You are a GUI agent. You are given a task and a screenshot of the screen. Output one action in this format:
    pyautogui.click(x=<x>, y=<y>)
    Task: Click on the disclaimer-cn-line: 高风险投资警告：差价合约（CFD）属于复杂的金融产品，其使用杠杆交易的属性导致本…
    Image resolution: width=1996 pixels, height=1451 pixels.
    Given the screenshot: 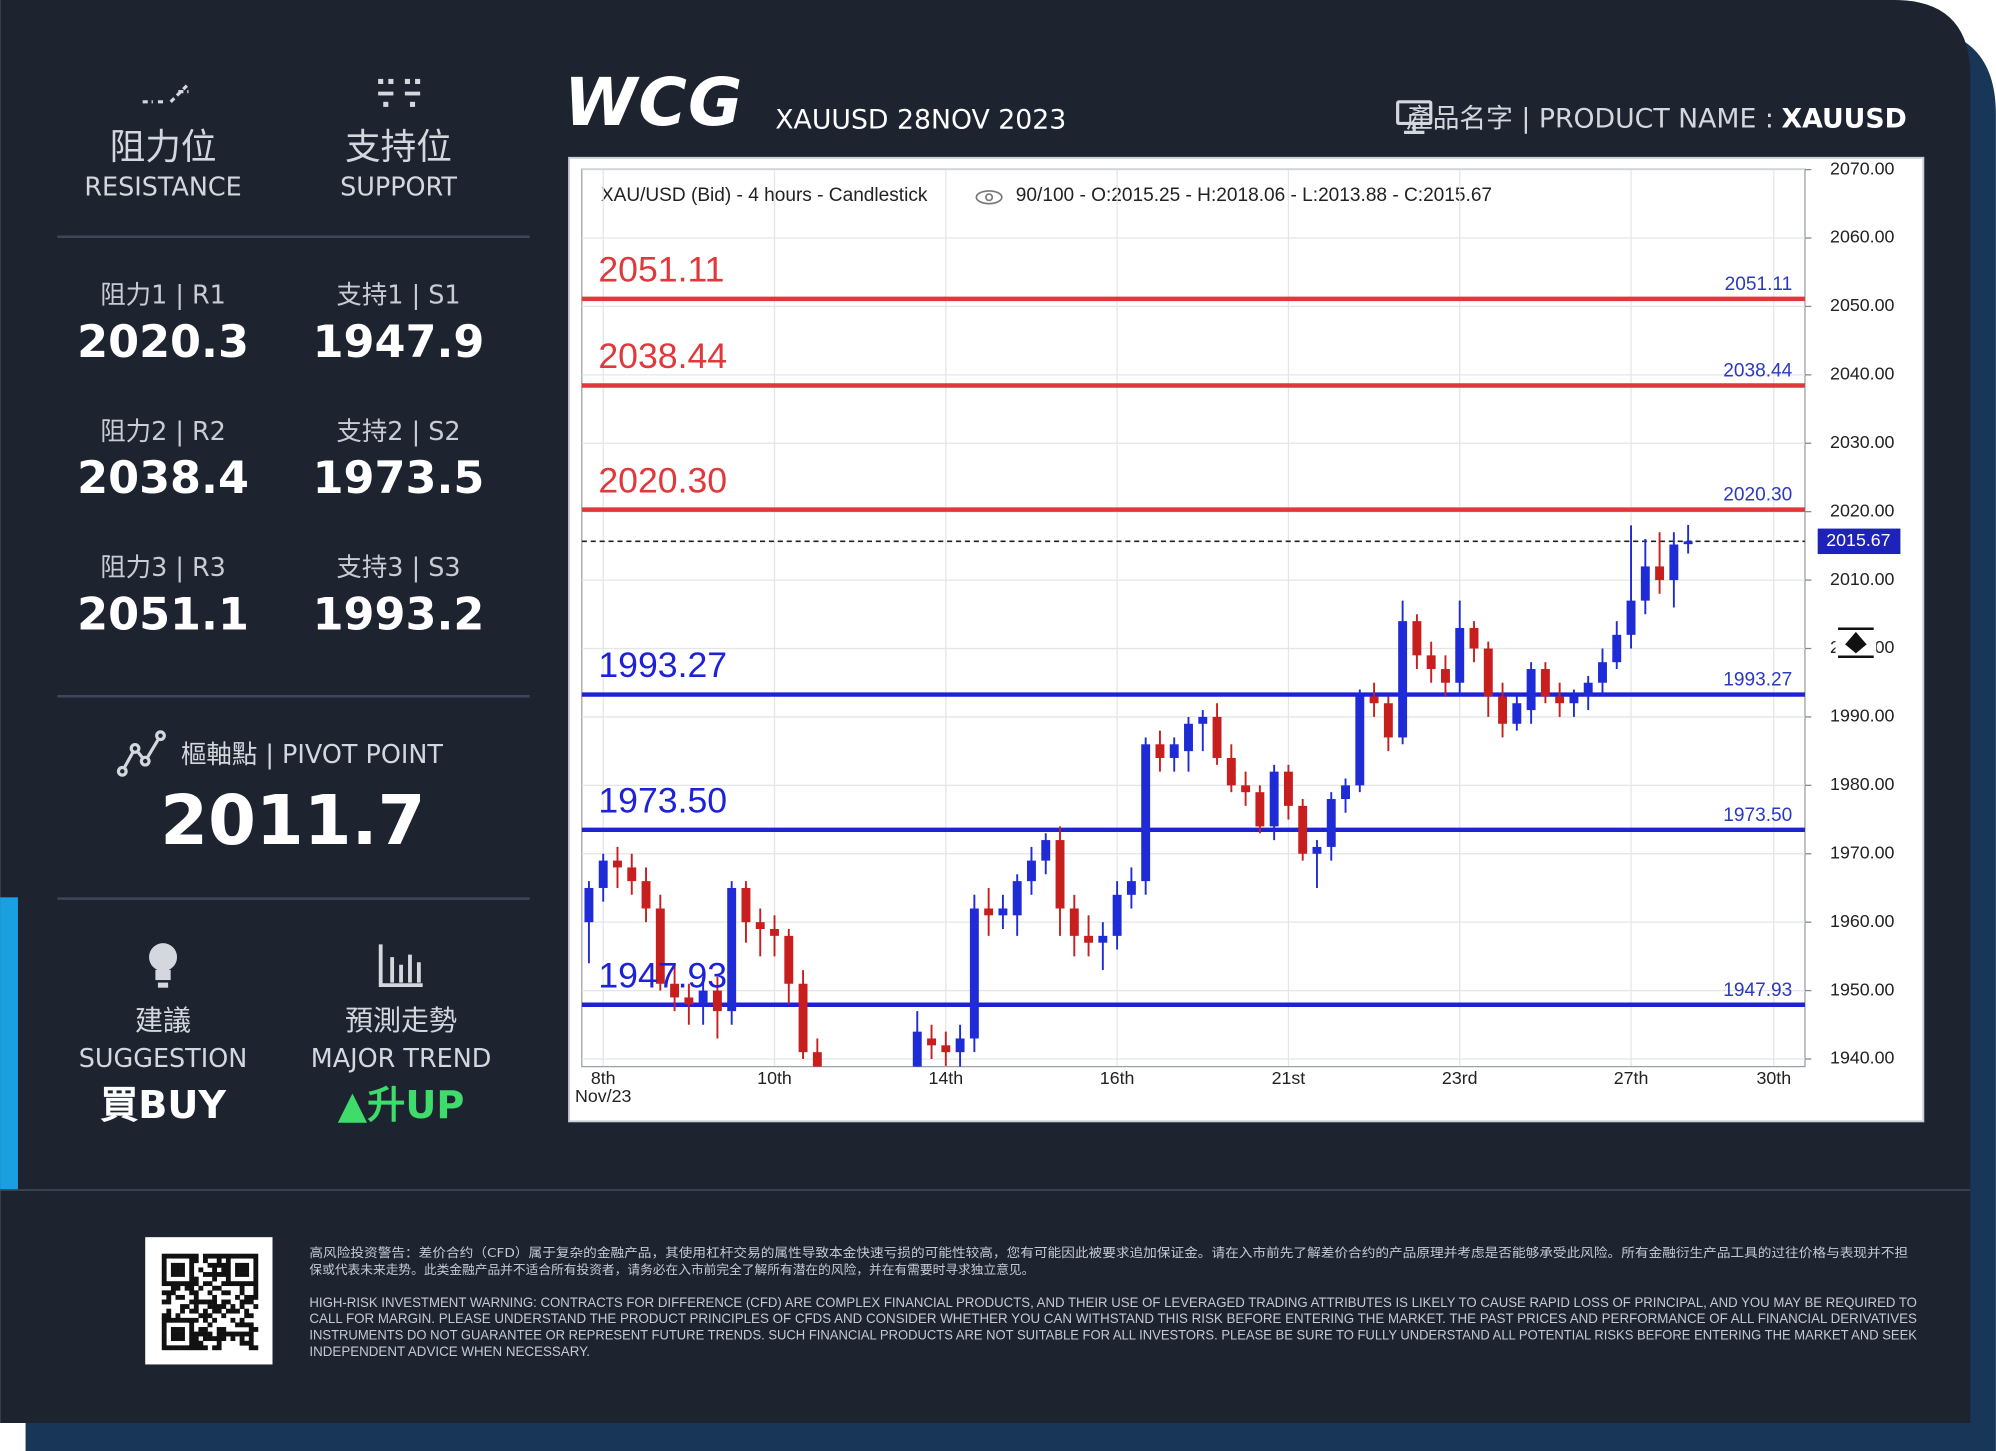 What is the action you would take?
    pyautogui.click(x=1108, y=1252)
    